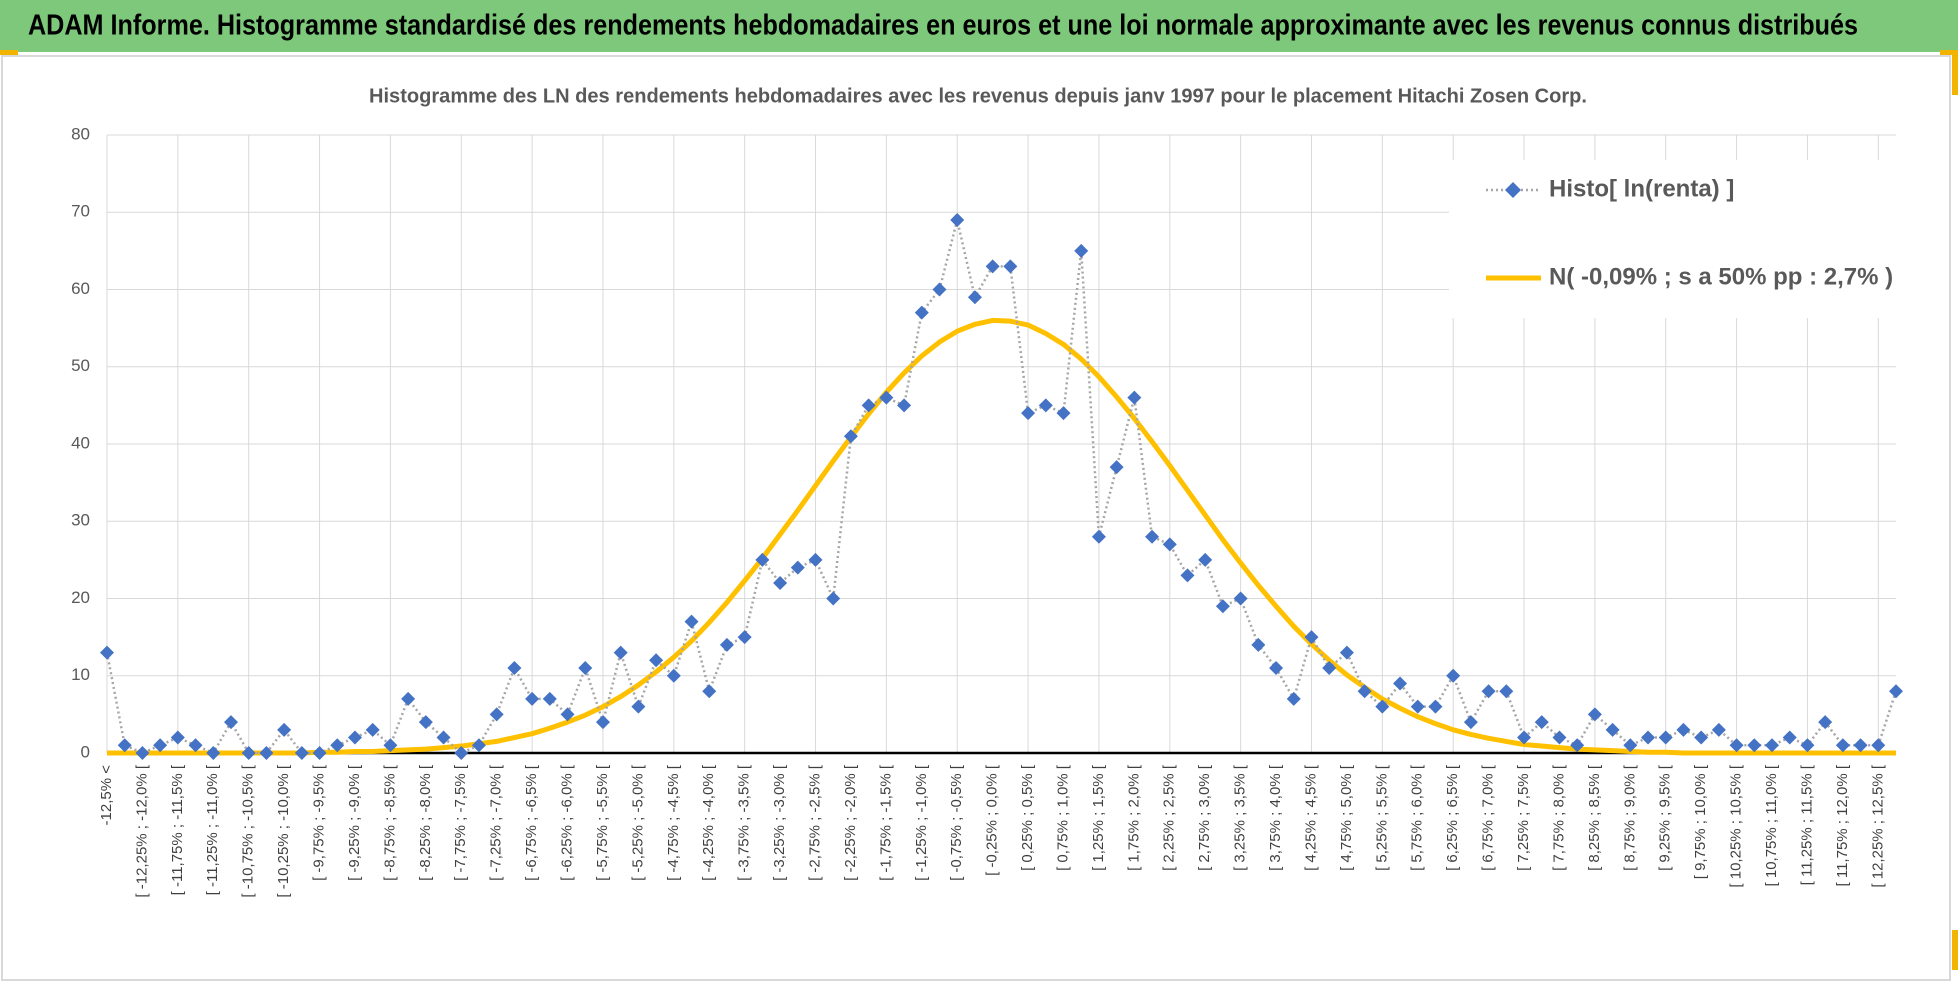  I want to click on x-tick-label: [ -4,25% ; -4,0% [, so click(708, 822).